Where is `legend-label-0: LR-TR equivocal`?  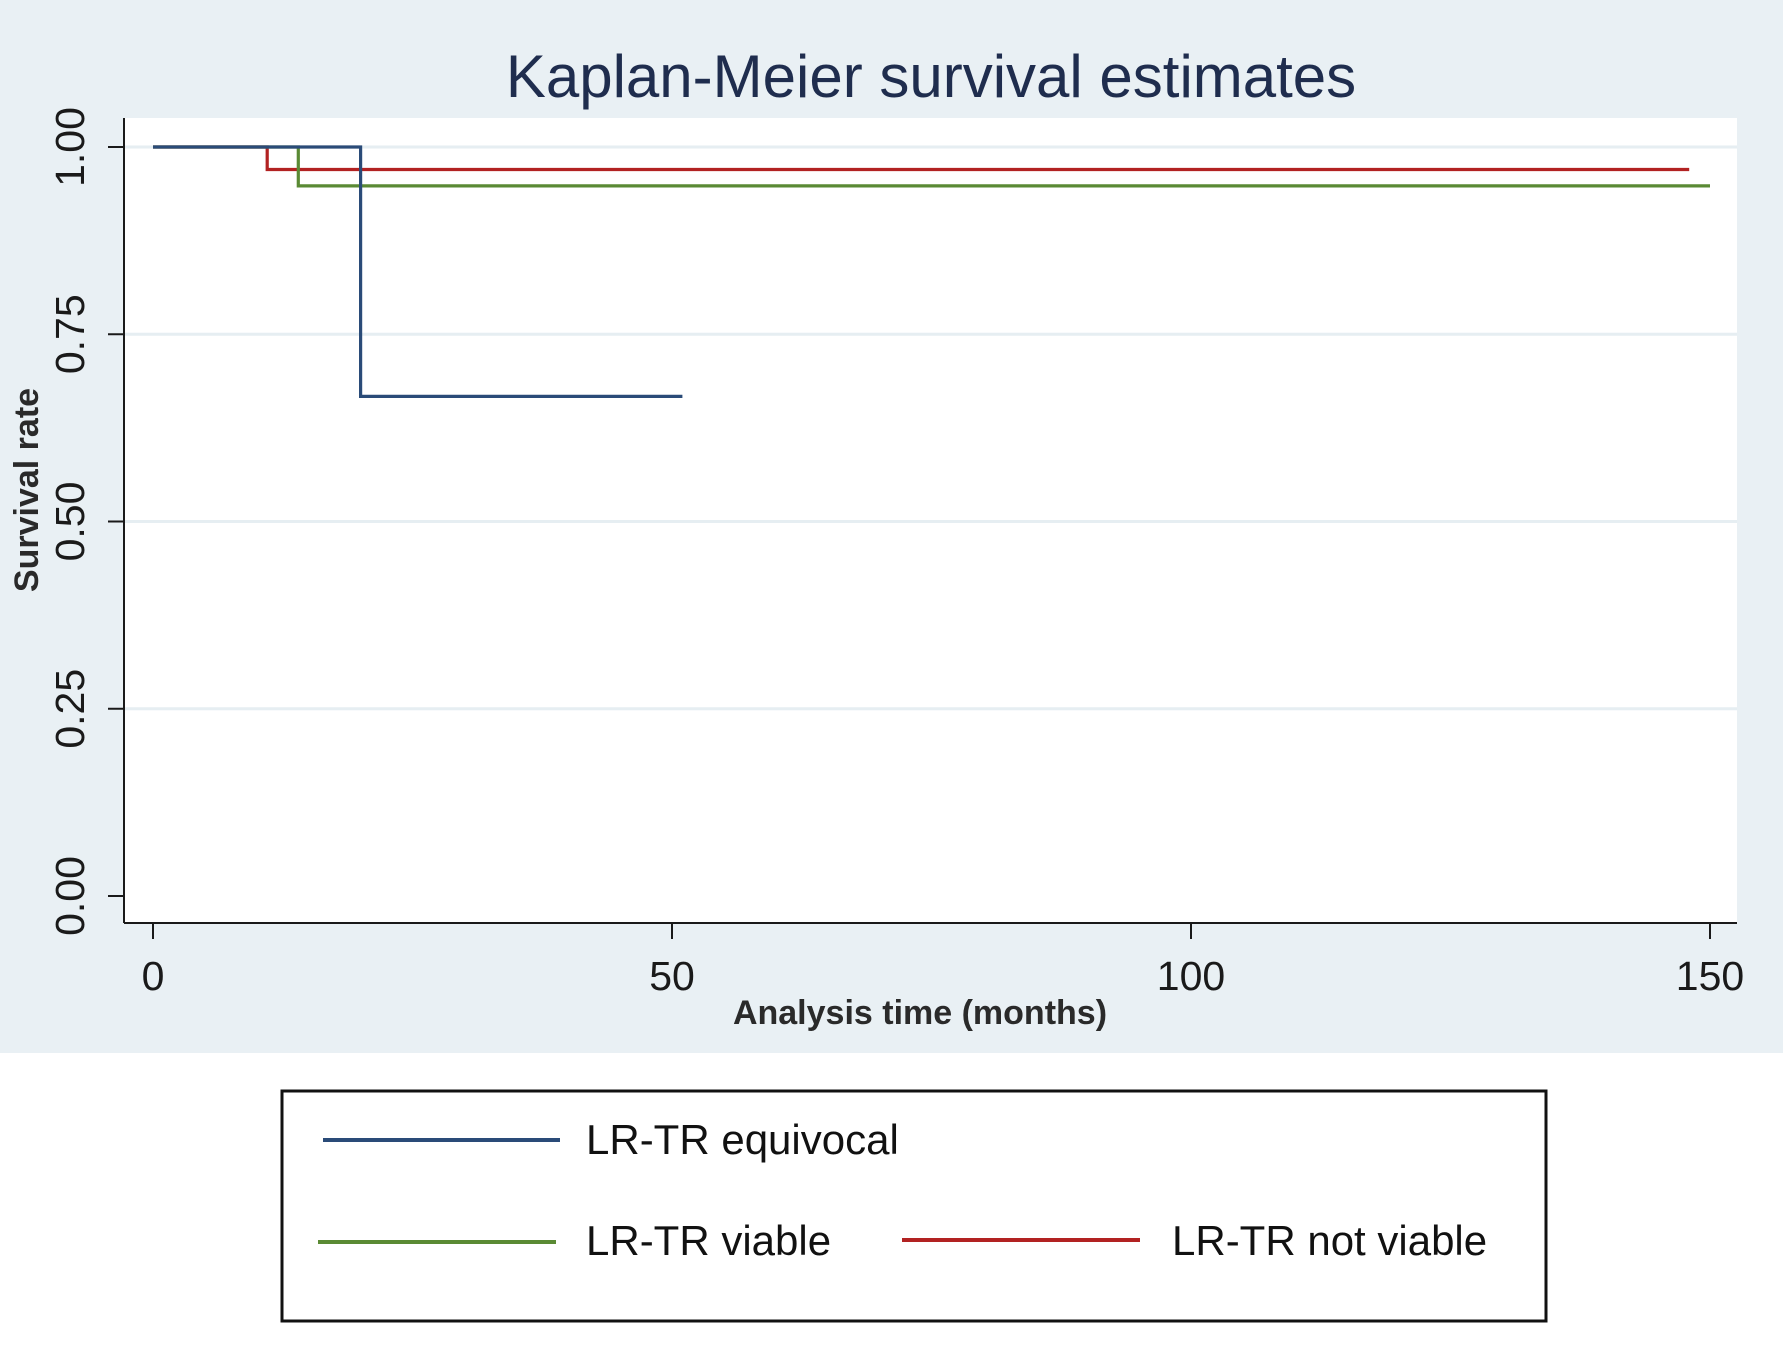 legend-label-0: LR-TR equivocal is located at coordinates (742, 1139).